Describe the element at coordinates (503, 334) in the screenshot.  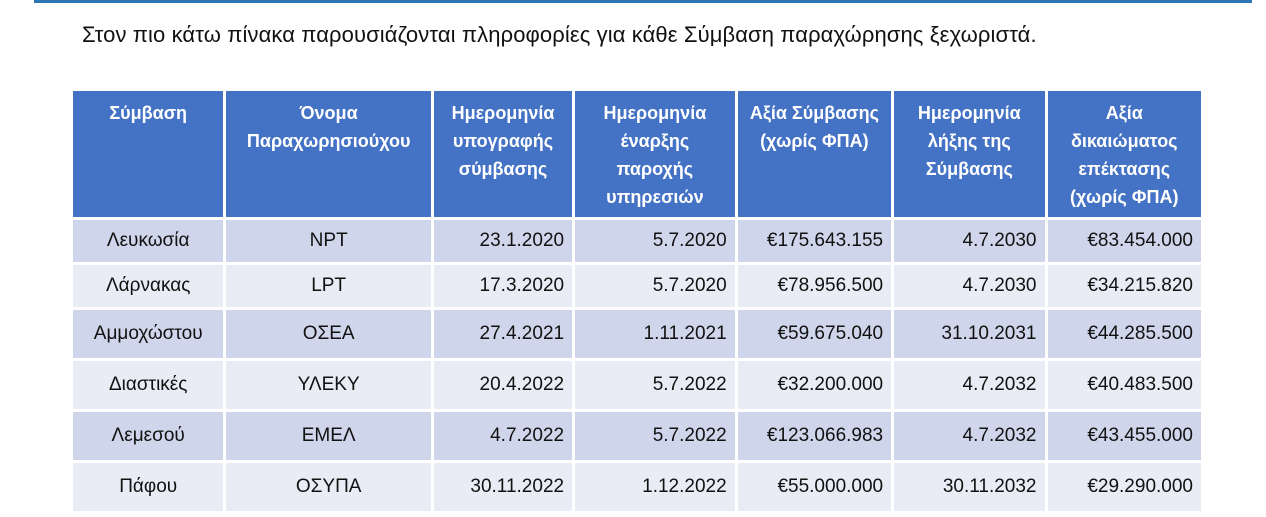
I see `cell-signing-date: 27.4.2021` at that location.